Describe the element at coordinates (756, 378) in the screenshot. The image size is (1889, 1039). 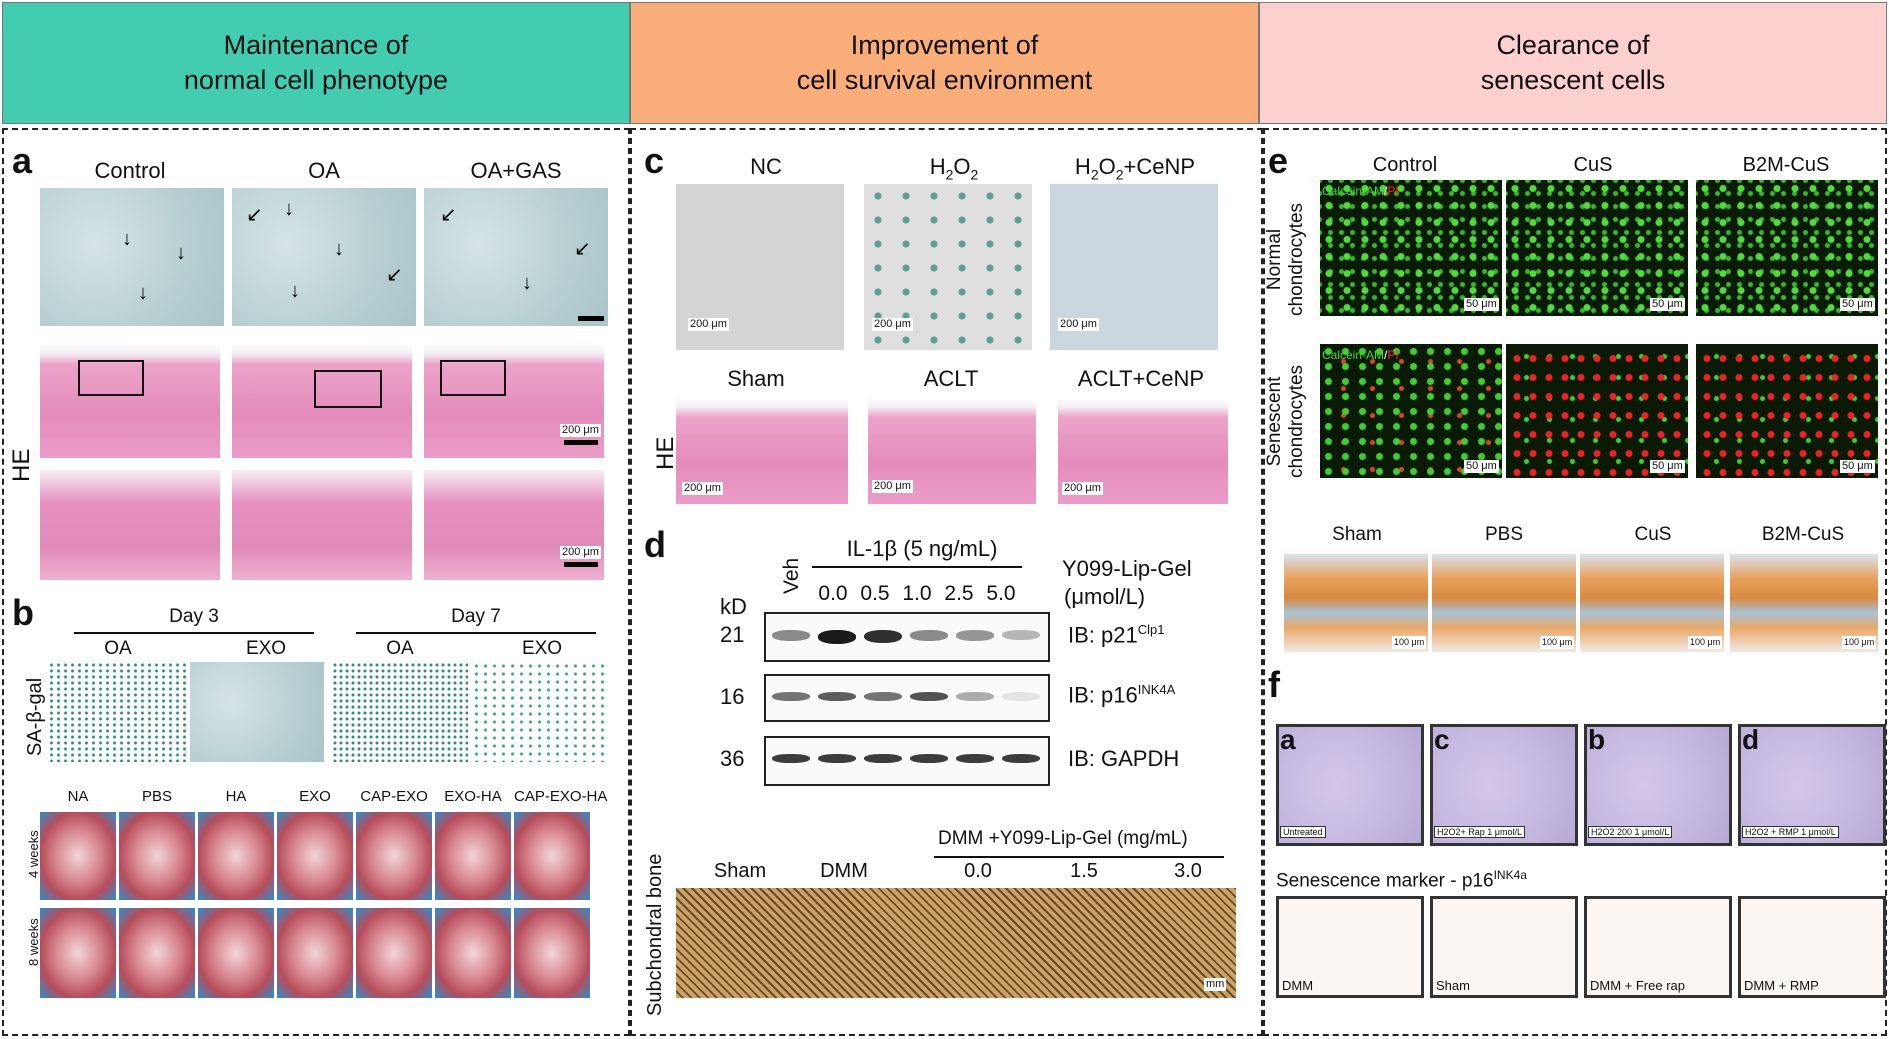
I see `col-title-sham: Sham` at that location.